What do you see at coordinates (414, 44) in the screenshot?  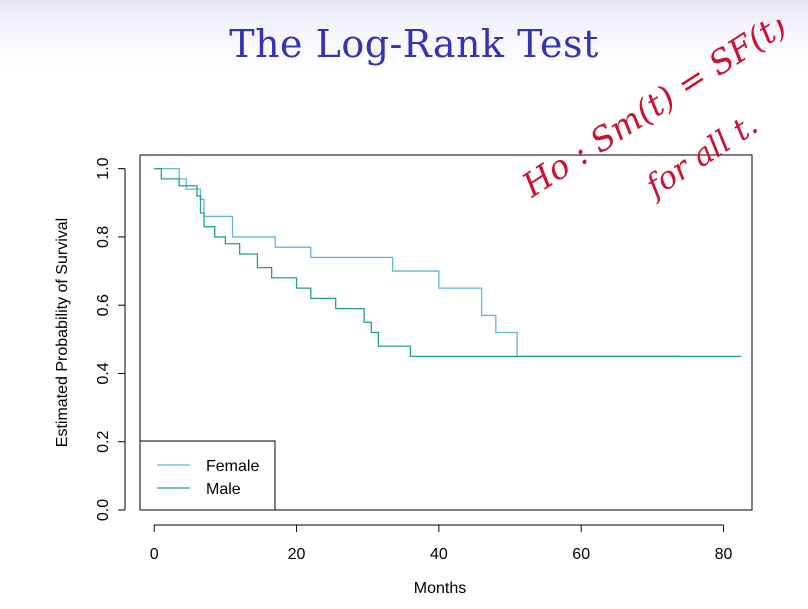 I see `slide-title: The Log-Rank Test` at bounding box center [414, 44].